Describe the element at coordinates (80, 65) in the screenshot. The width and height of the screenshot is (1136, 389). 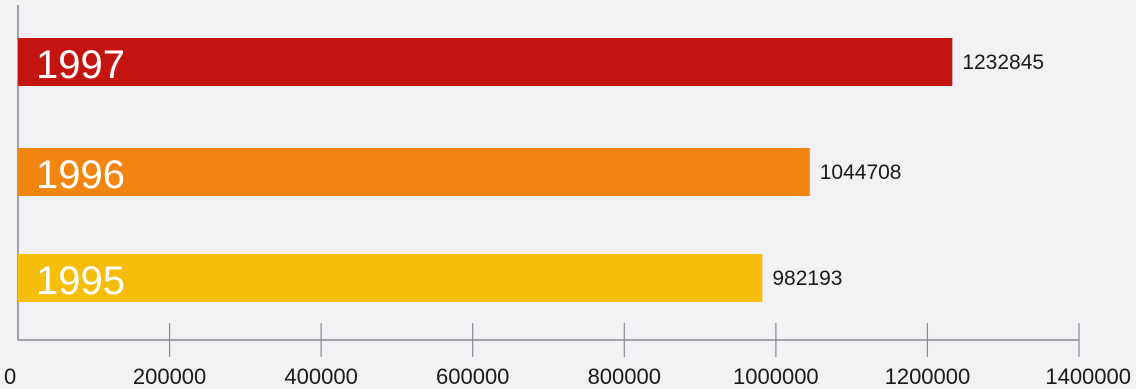
I see `bar-category-label: 1997` at that location.